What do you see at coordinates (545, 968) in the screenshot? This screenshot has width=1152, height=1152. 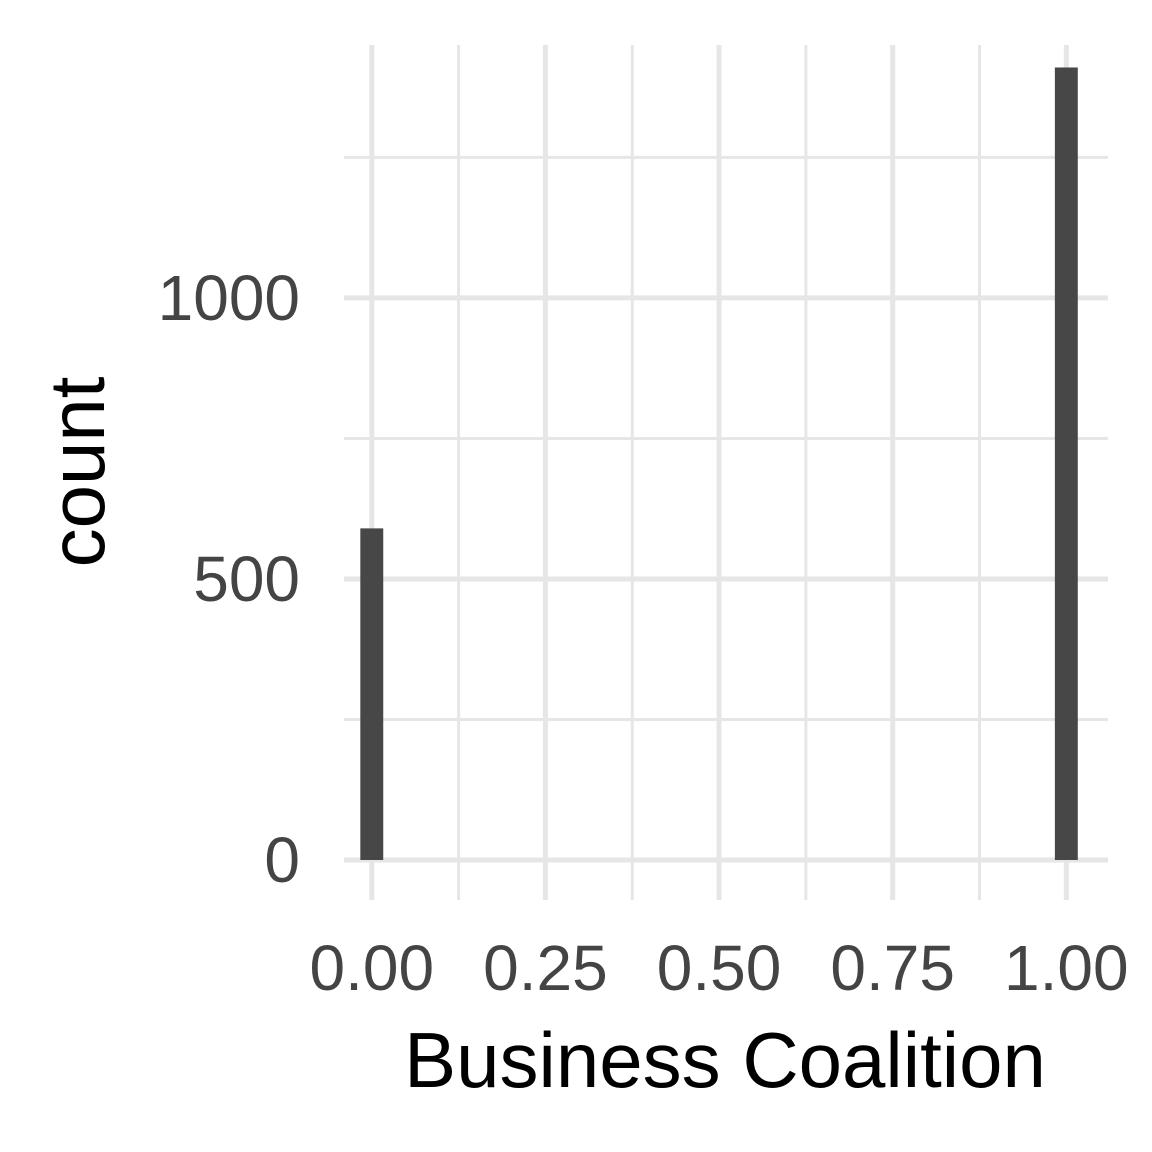 I see `x-tick-label: 0.25` at bounding box center [545, 968].